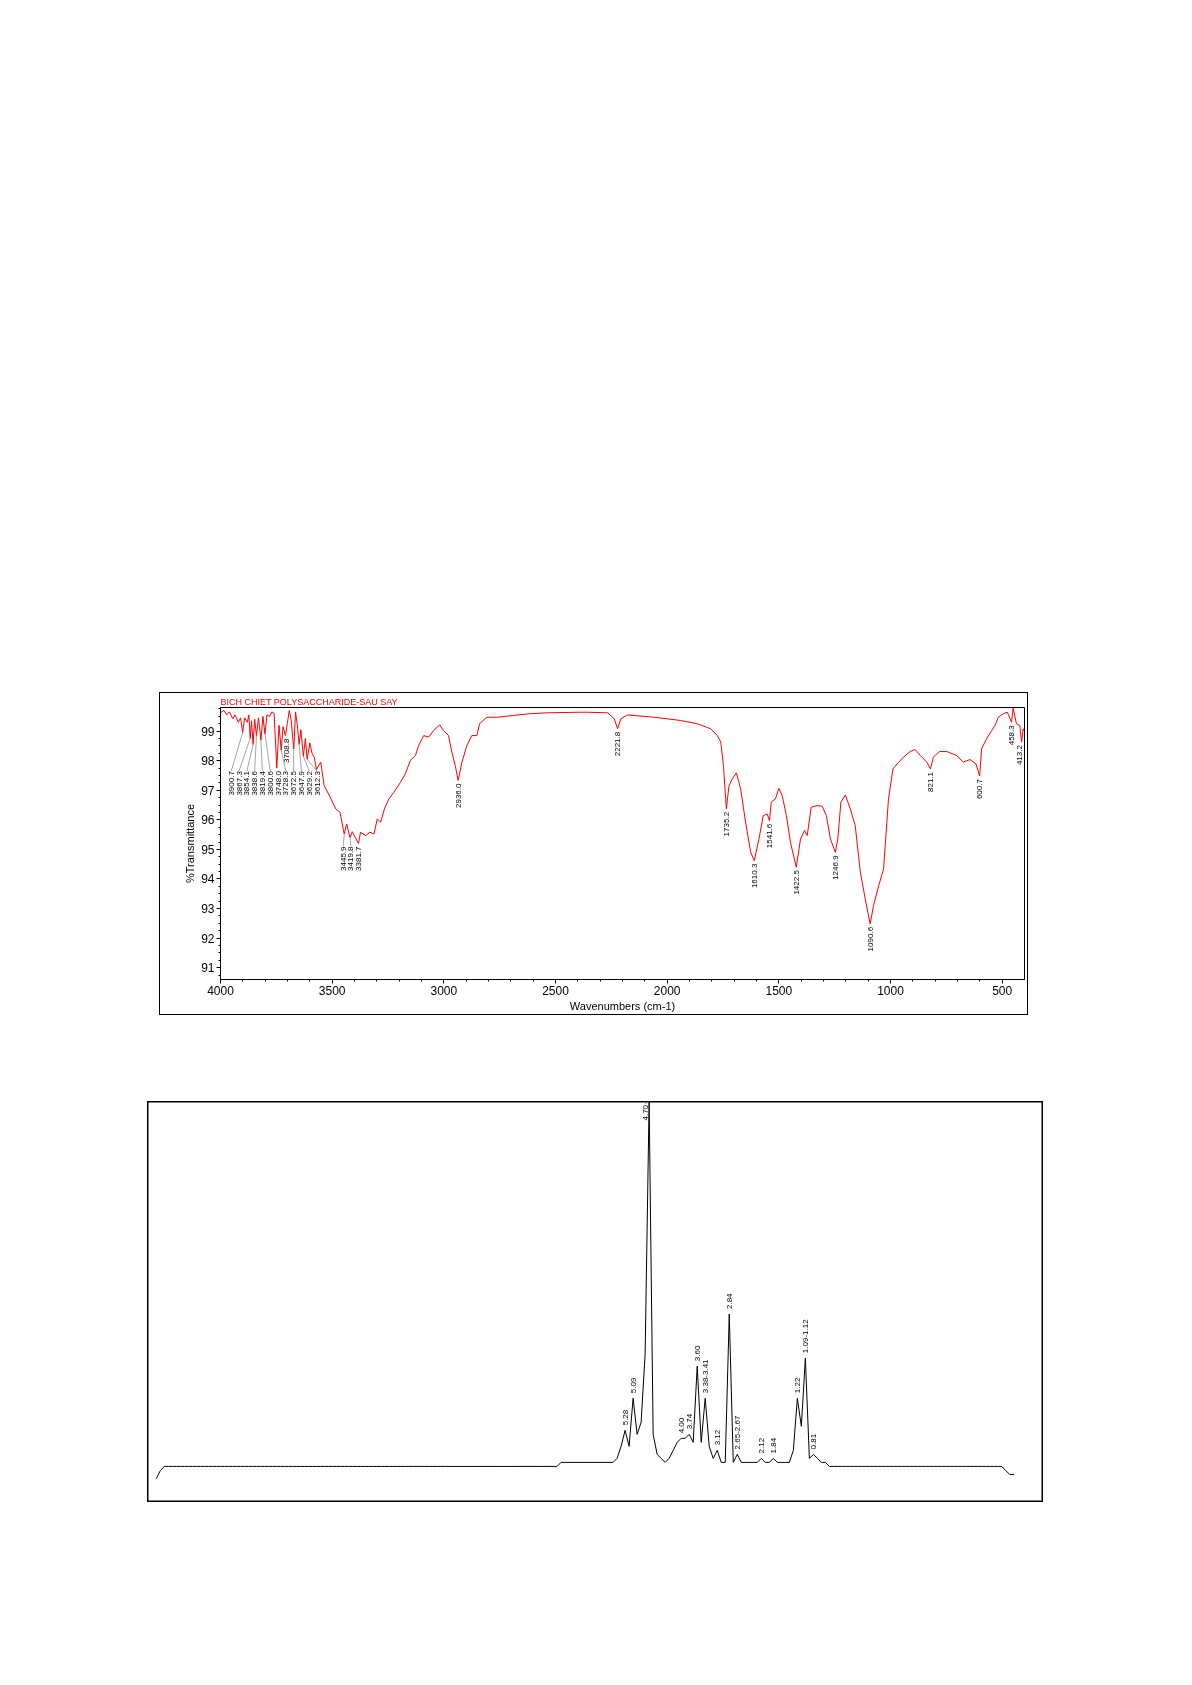  What do you see at coordinates (681, 1425) in the screenshot?
I see `annotation: 4.00` at bounding box center [681, 1425].